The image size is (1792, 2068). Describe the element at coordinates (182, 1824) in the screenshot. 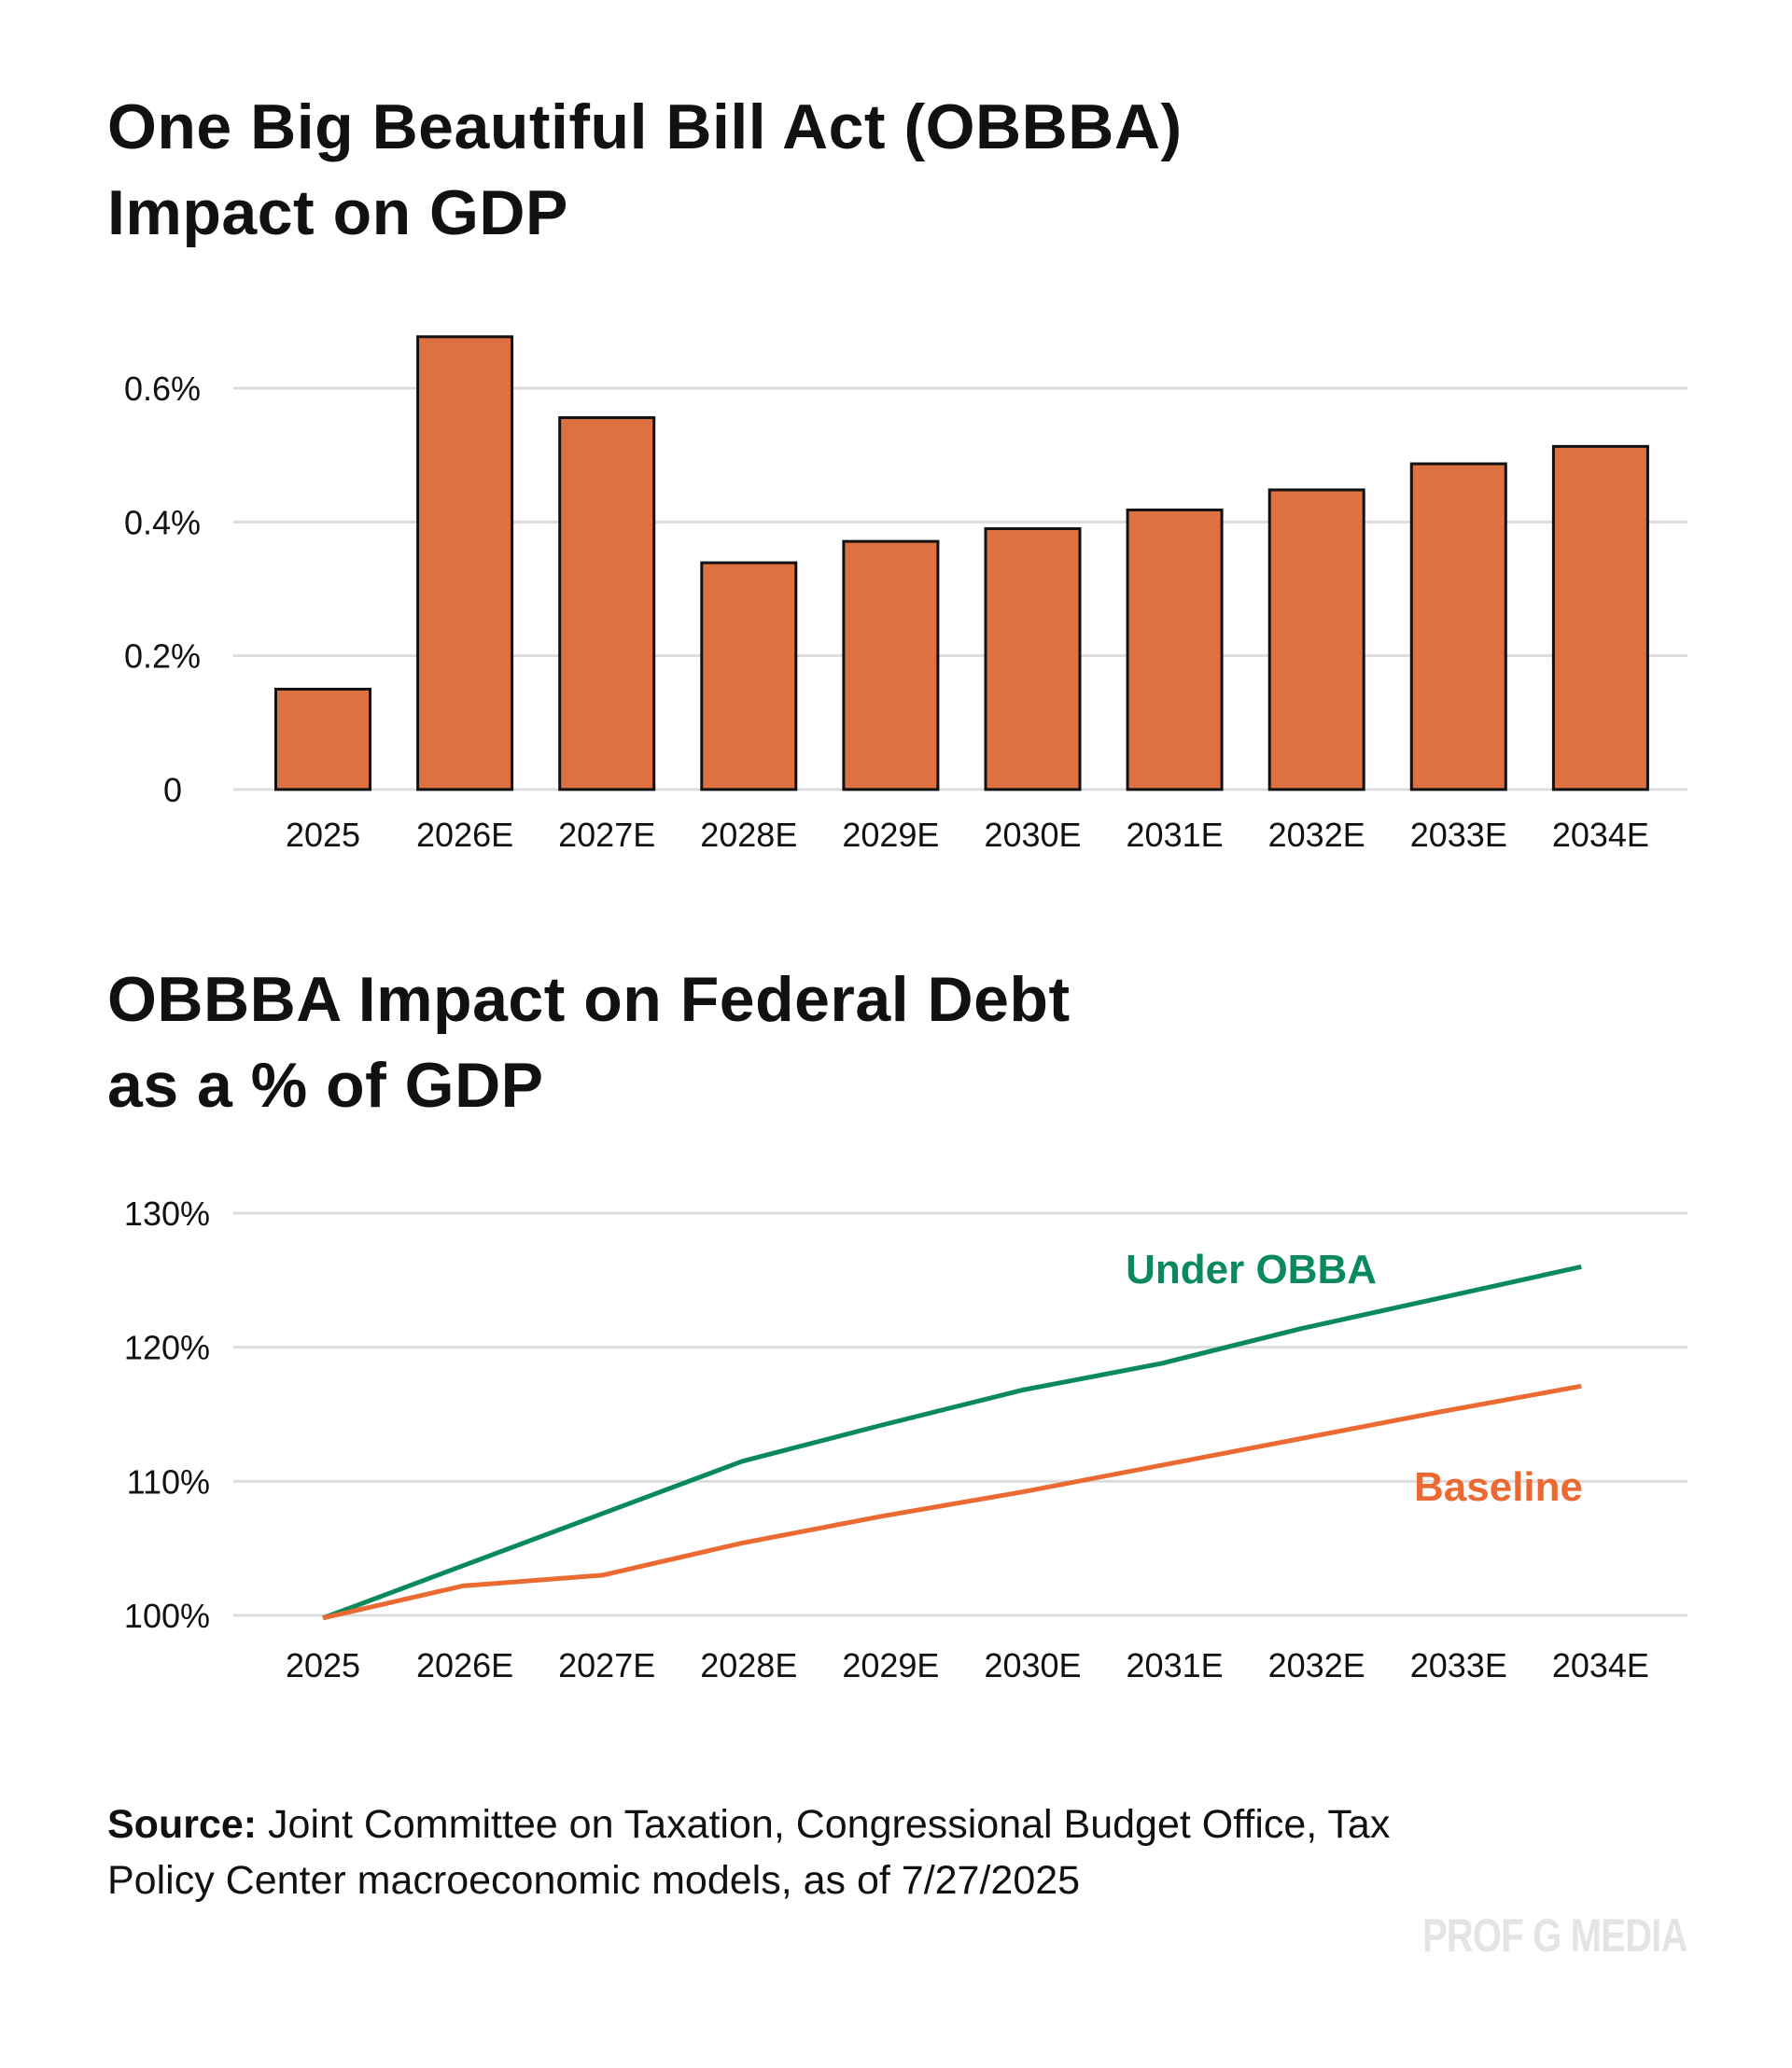

I see `source-label: Source:` at that location.